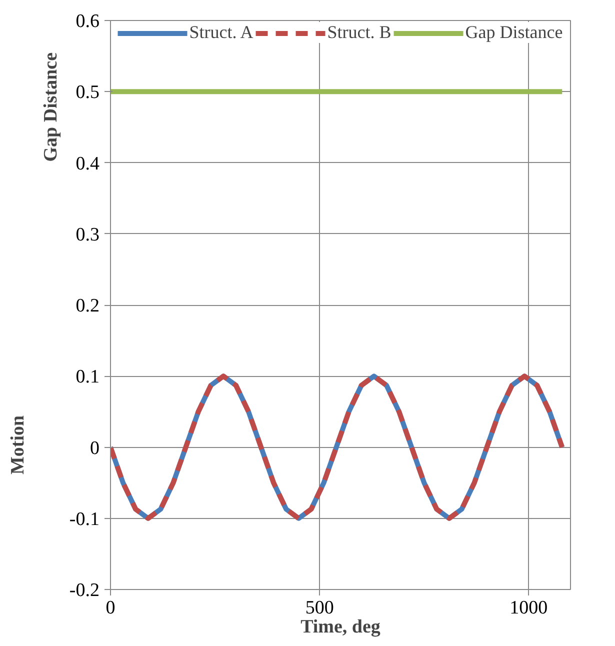 This screenshot has width=615, height=646. What do you see at coordinates (88, 377) in the screenshot?
I see `y-tick-label: 0.1` at bounding box center [88, 377].